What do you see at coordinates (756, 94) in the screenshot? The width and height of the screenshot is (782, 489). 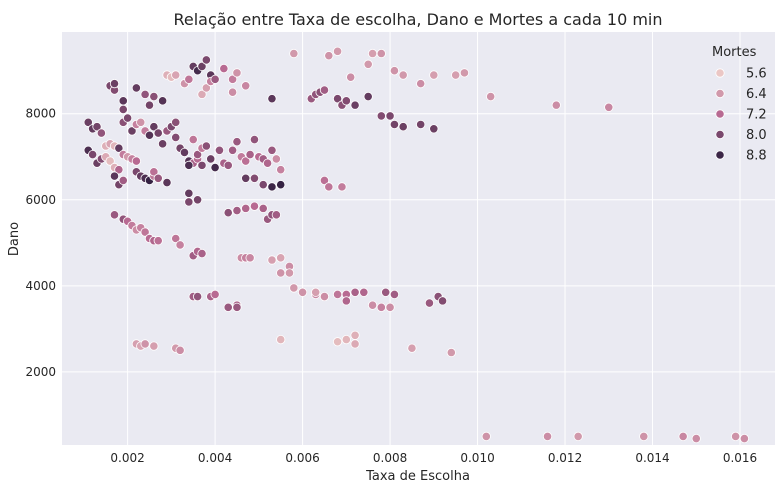 I see `legend-label: 6.4` at bounding box center [756, 94].